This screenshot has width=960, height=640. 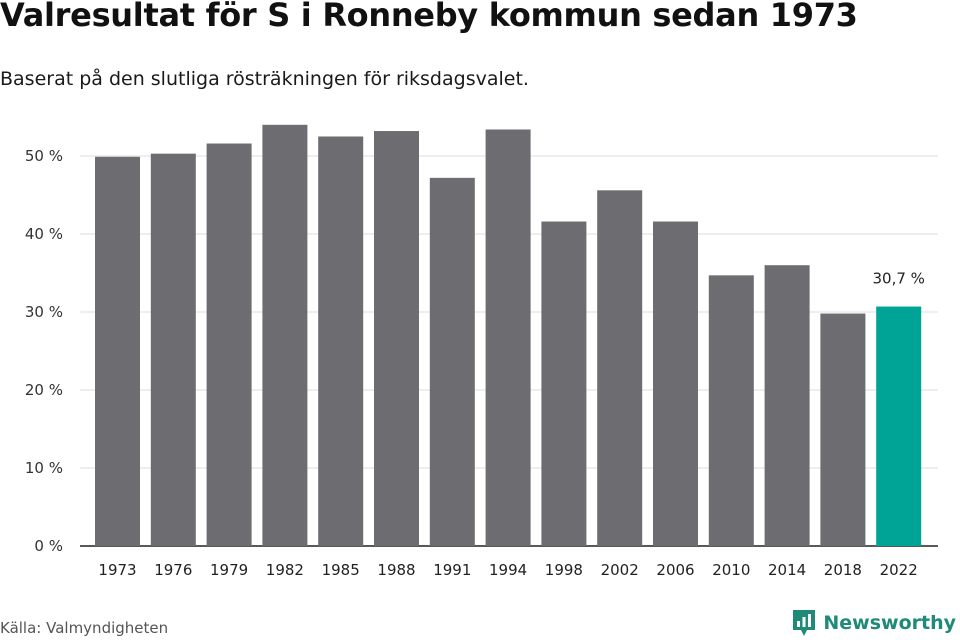 What do you see at coordinates (889, 623) in the screenshot?
I see `brand-name: Newsworthy` at bounding box center [889, 623].